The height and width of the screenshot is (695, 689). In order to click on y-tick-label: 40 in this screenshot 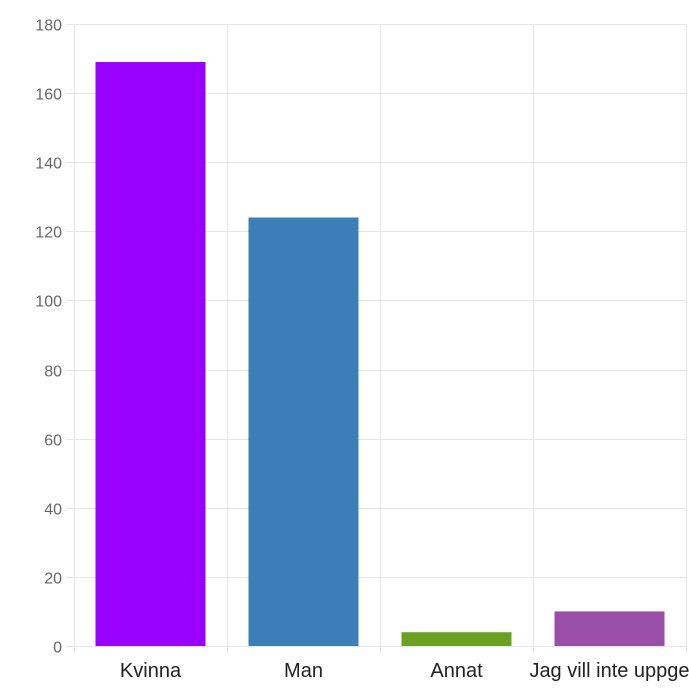, I will do `click(53, 510)`.